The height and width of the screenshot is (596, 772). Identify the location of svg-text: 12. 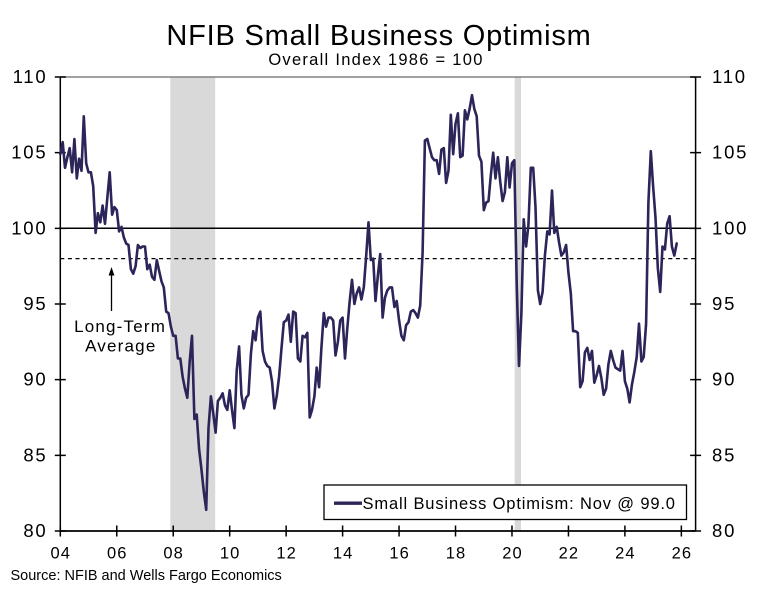
(286, 554).